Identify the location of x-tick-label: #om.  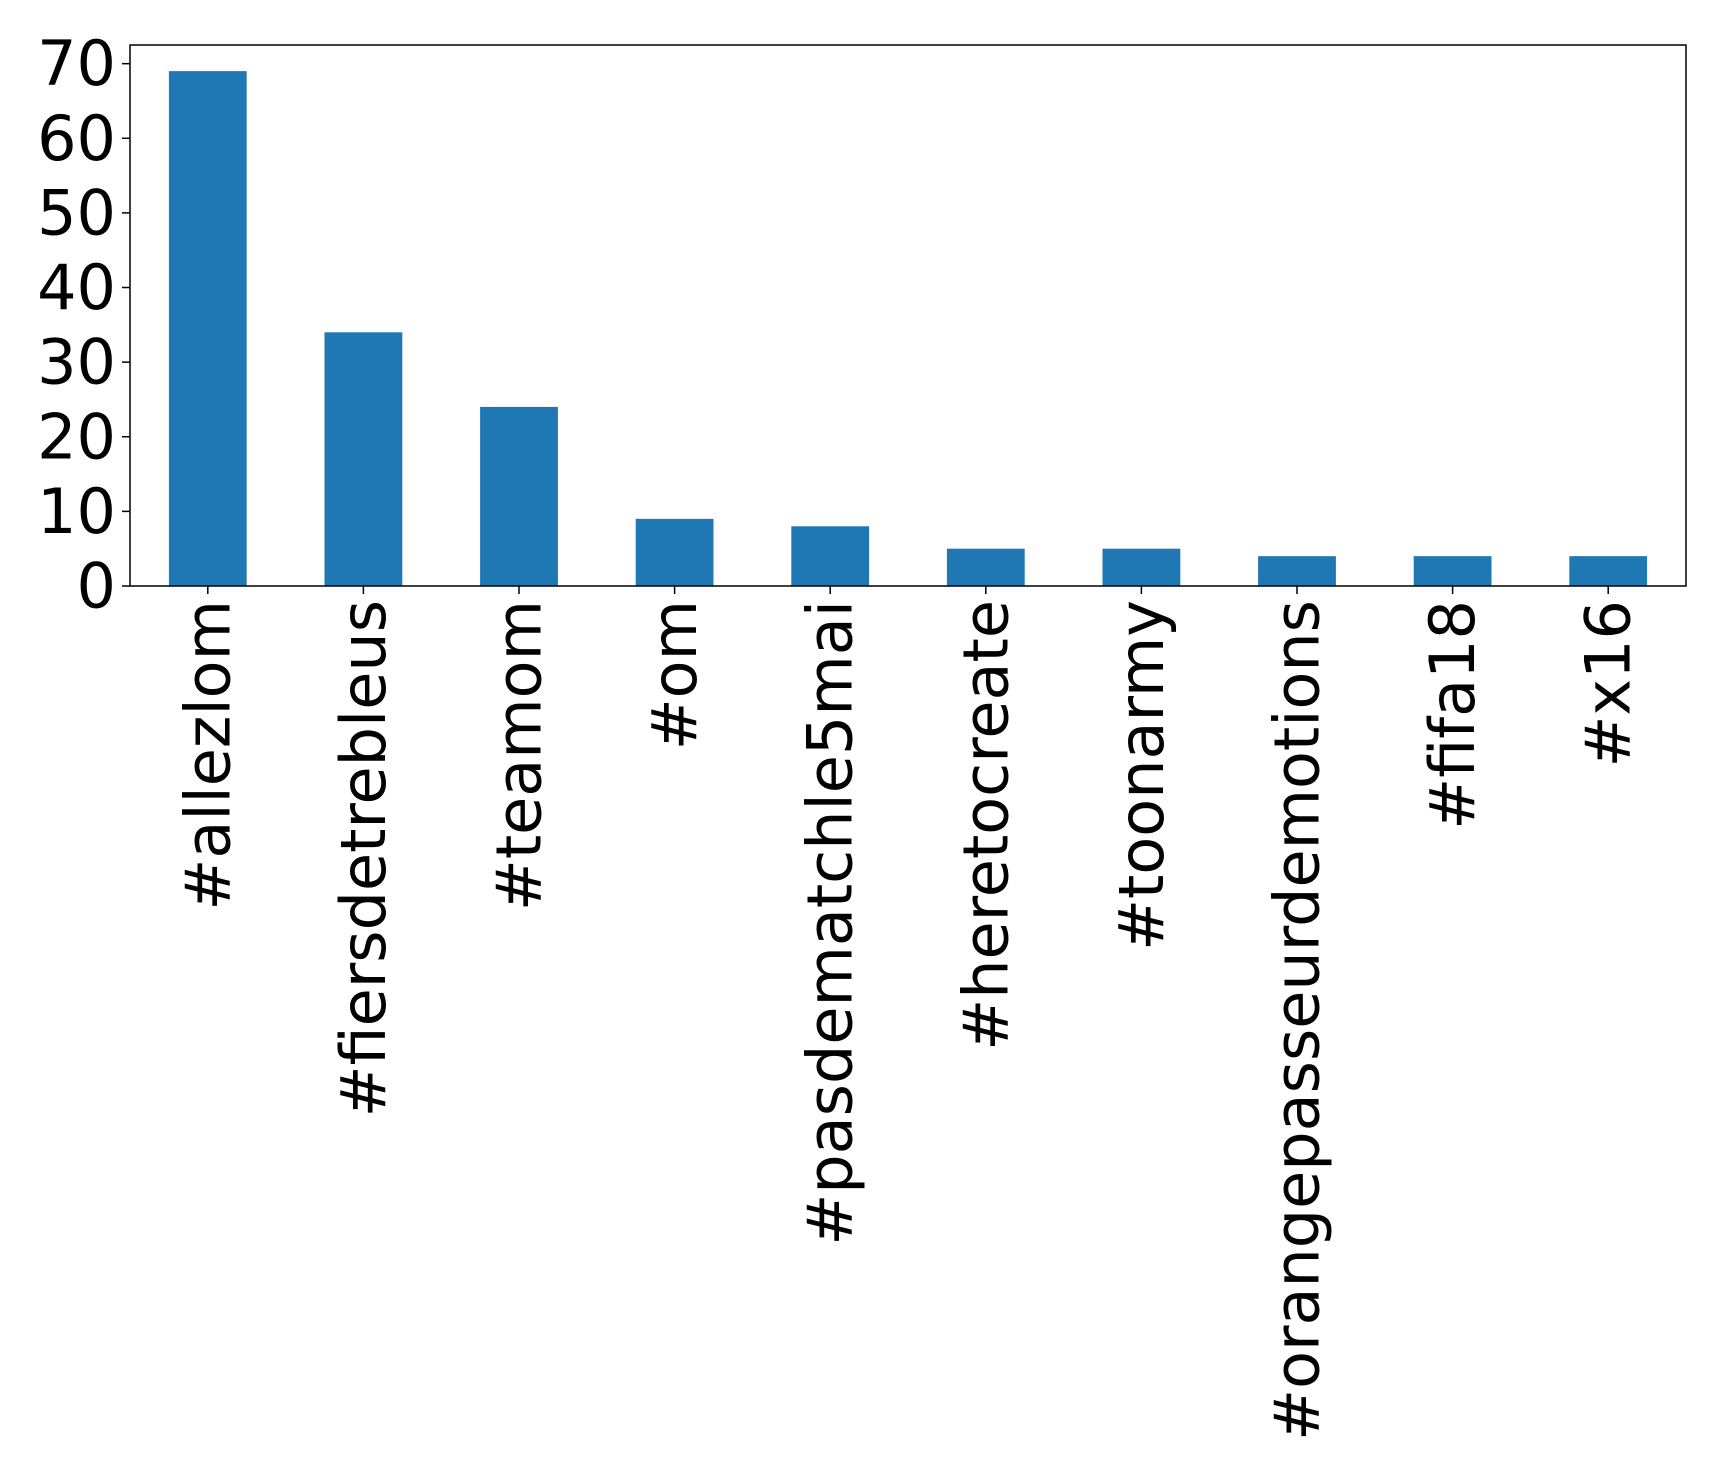
(674, 675).